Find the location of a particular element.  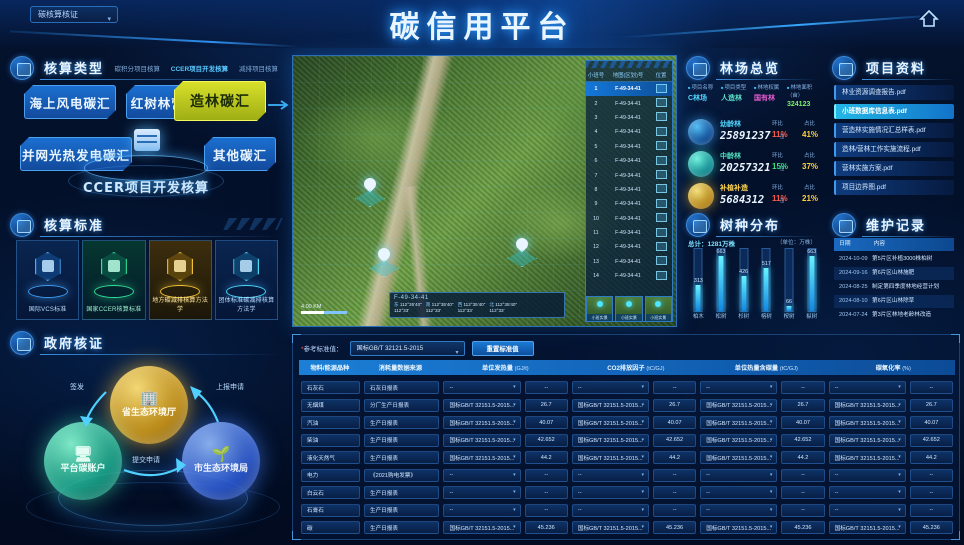

reset-standard-button: 重置标准值 is located at coordinates (502, 348).